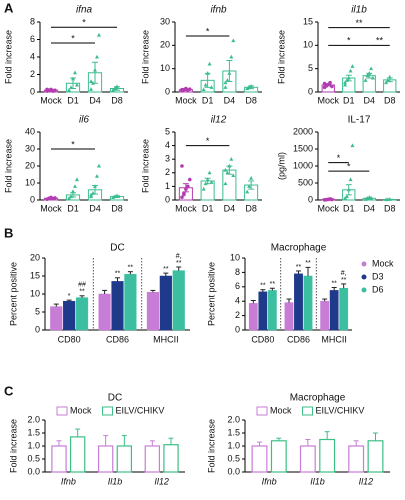 The width and height of the screenshot is (405, 500). What do you see at coordinates (84, 10) in the screenshot?
I see `chart-title: ifna` at bounding box center [84, 10].